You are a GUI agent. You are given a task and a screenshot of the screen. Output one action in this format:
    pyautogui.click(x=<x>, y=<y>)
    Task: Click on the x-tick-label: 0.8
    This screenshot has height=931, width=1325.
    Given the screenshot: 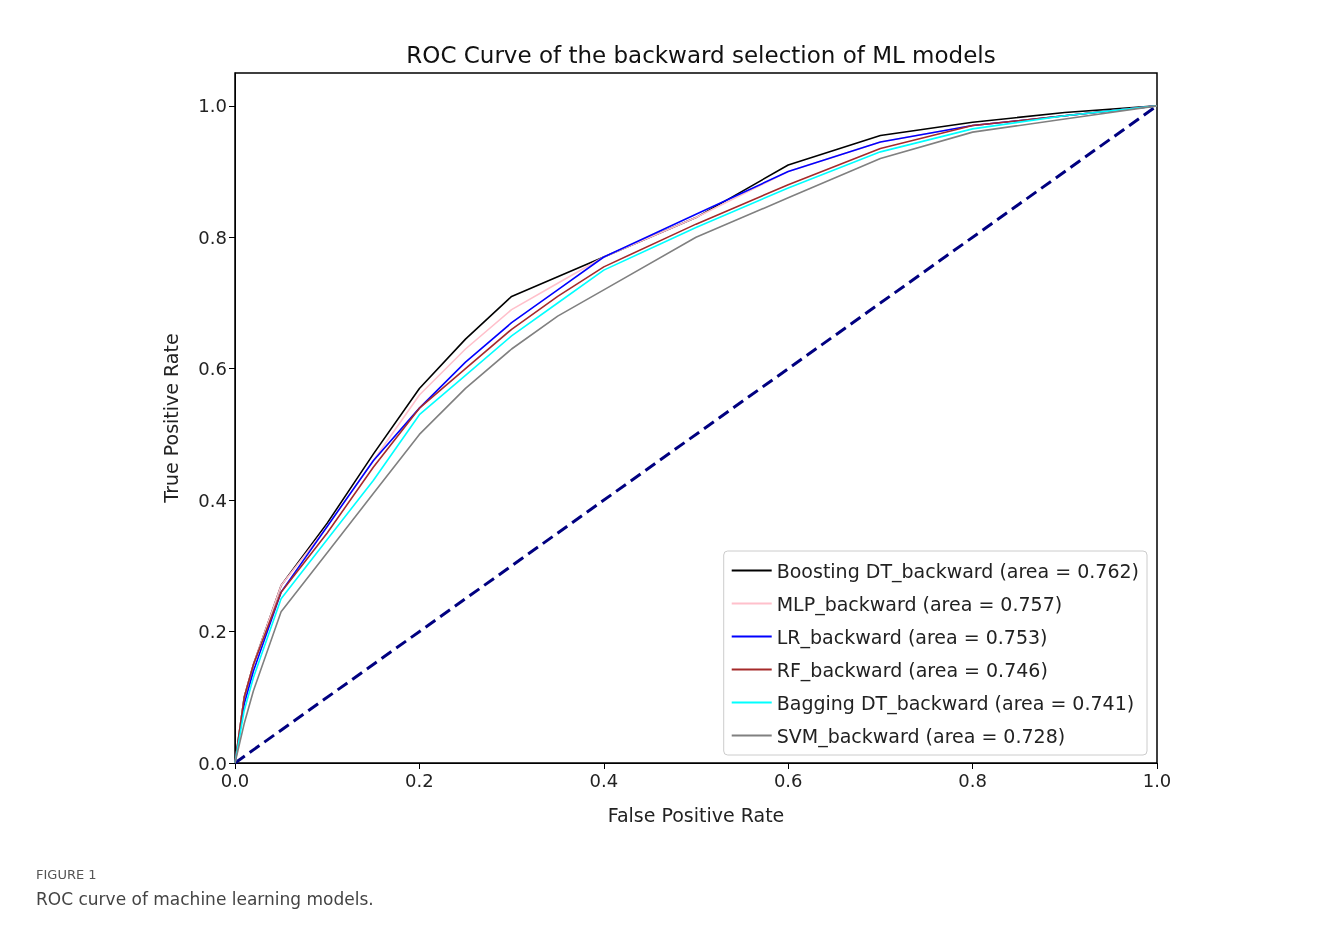 What is the action you would take?
    pyautogui.click(x=972, y=780)
    